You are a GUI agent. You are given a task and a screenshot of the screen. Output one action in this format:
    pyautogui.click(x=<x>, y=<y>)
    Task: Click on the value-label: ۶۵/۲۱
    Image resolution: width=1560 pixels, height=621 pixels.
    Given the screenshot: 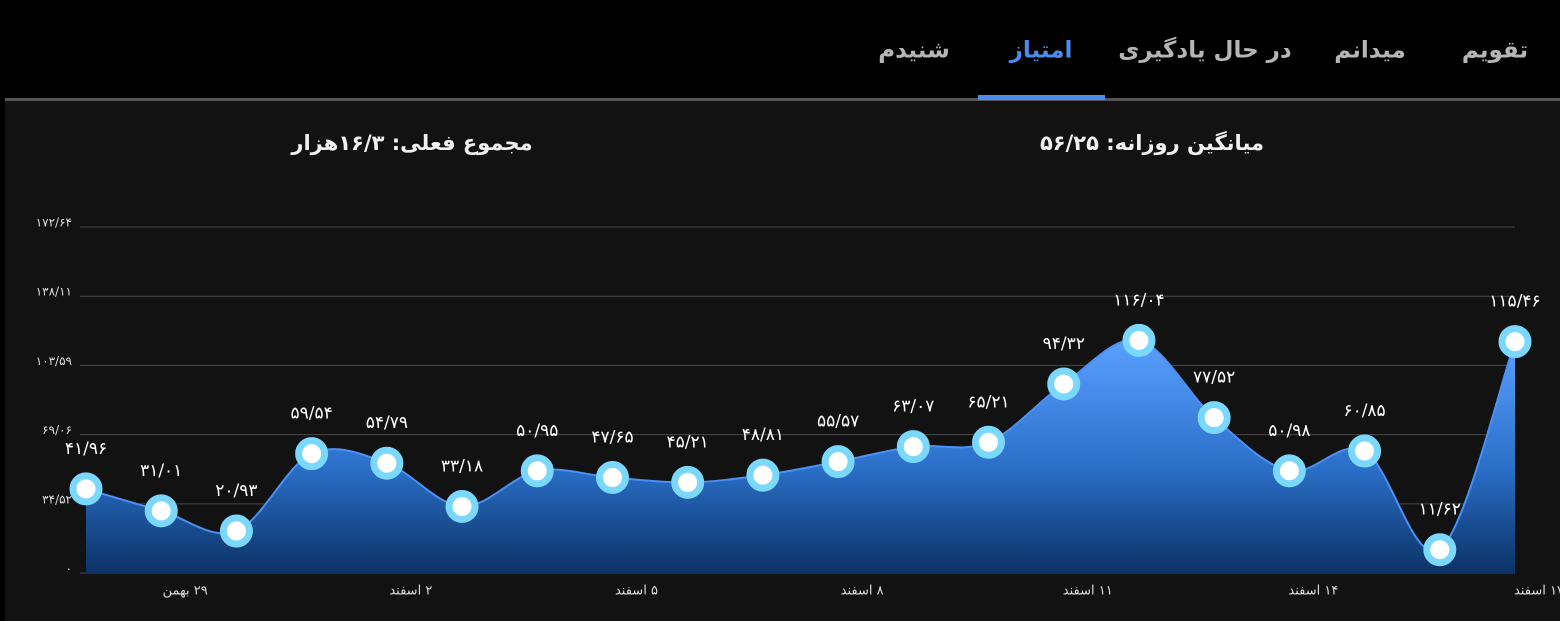 What is the action you would take?
    pyautogui.click(x=988, y=402)
    